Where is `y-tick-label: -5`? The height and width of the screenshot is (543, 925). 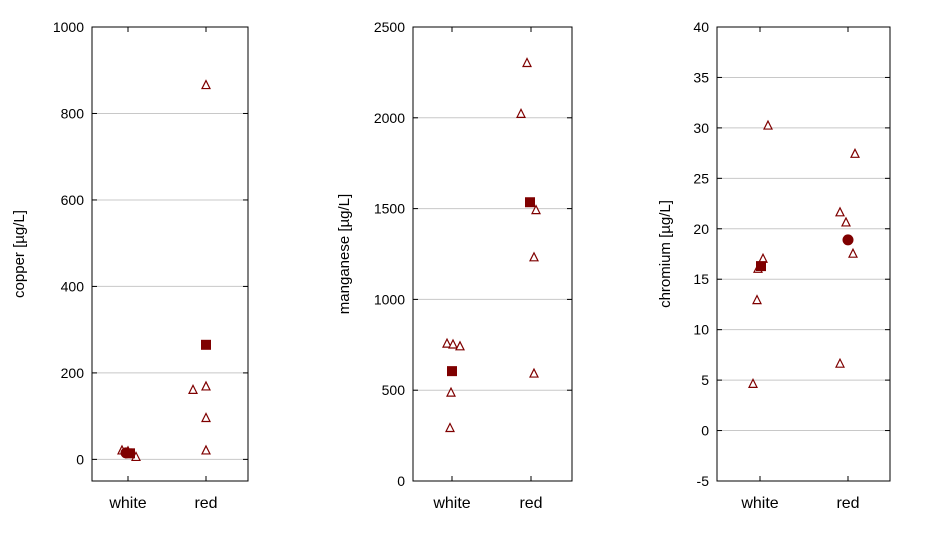 y-tick-label: -5 is located at coordinates (703, 481).